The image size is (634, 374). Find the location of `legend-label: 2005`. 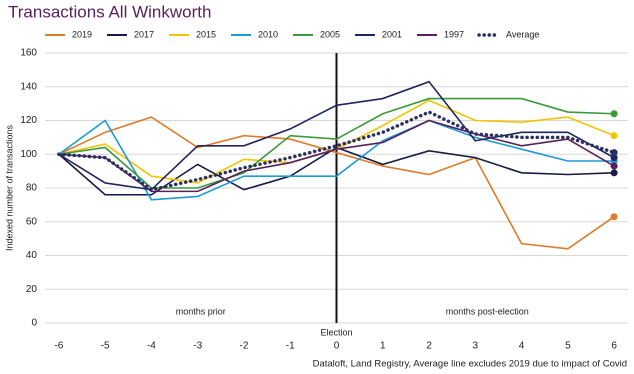

legend-label: 2005 is located at coordinates (330, 34).